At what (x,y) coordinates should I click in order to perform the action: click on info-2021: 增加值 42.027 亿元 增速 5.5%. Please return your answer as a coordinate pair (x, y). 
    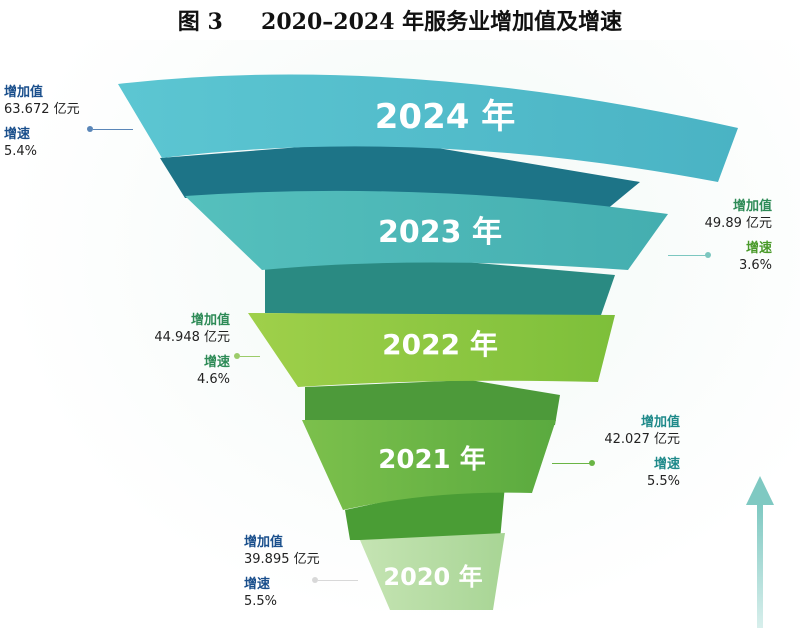
    Looking at the image, I should click on (630, 452).